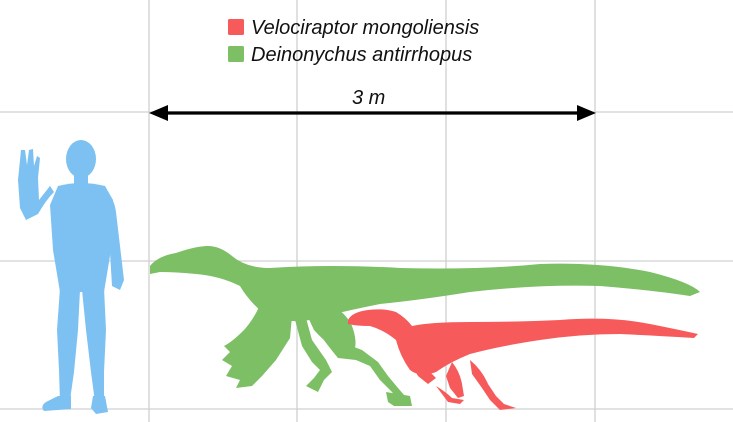 The width and height of the screenshot is (733, 422). What do you see at coordinates (523, 359) in the screenshot?
I see `velociraptor-silhouette` at bounding box center [523, 359].